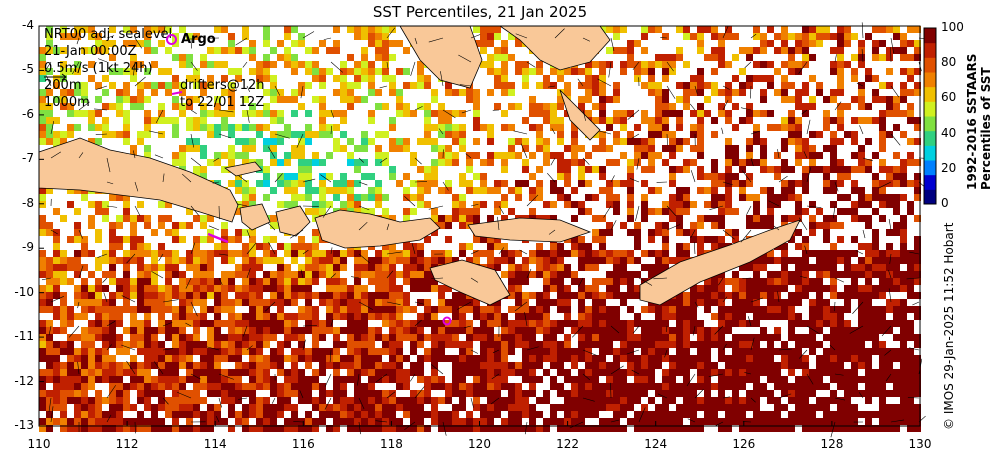 The width and height of the screenshot is (992, 466). I want to click on colorbar-tick-label: 80, so click(949, 62).